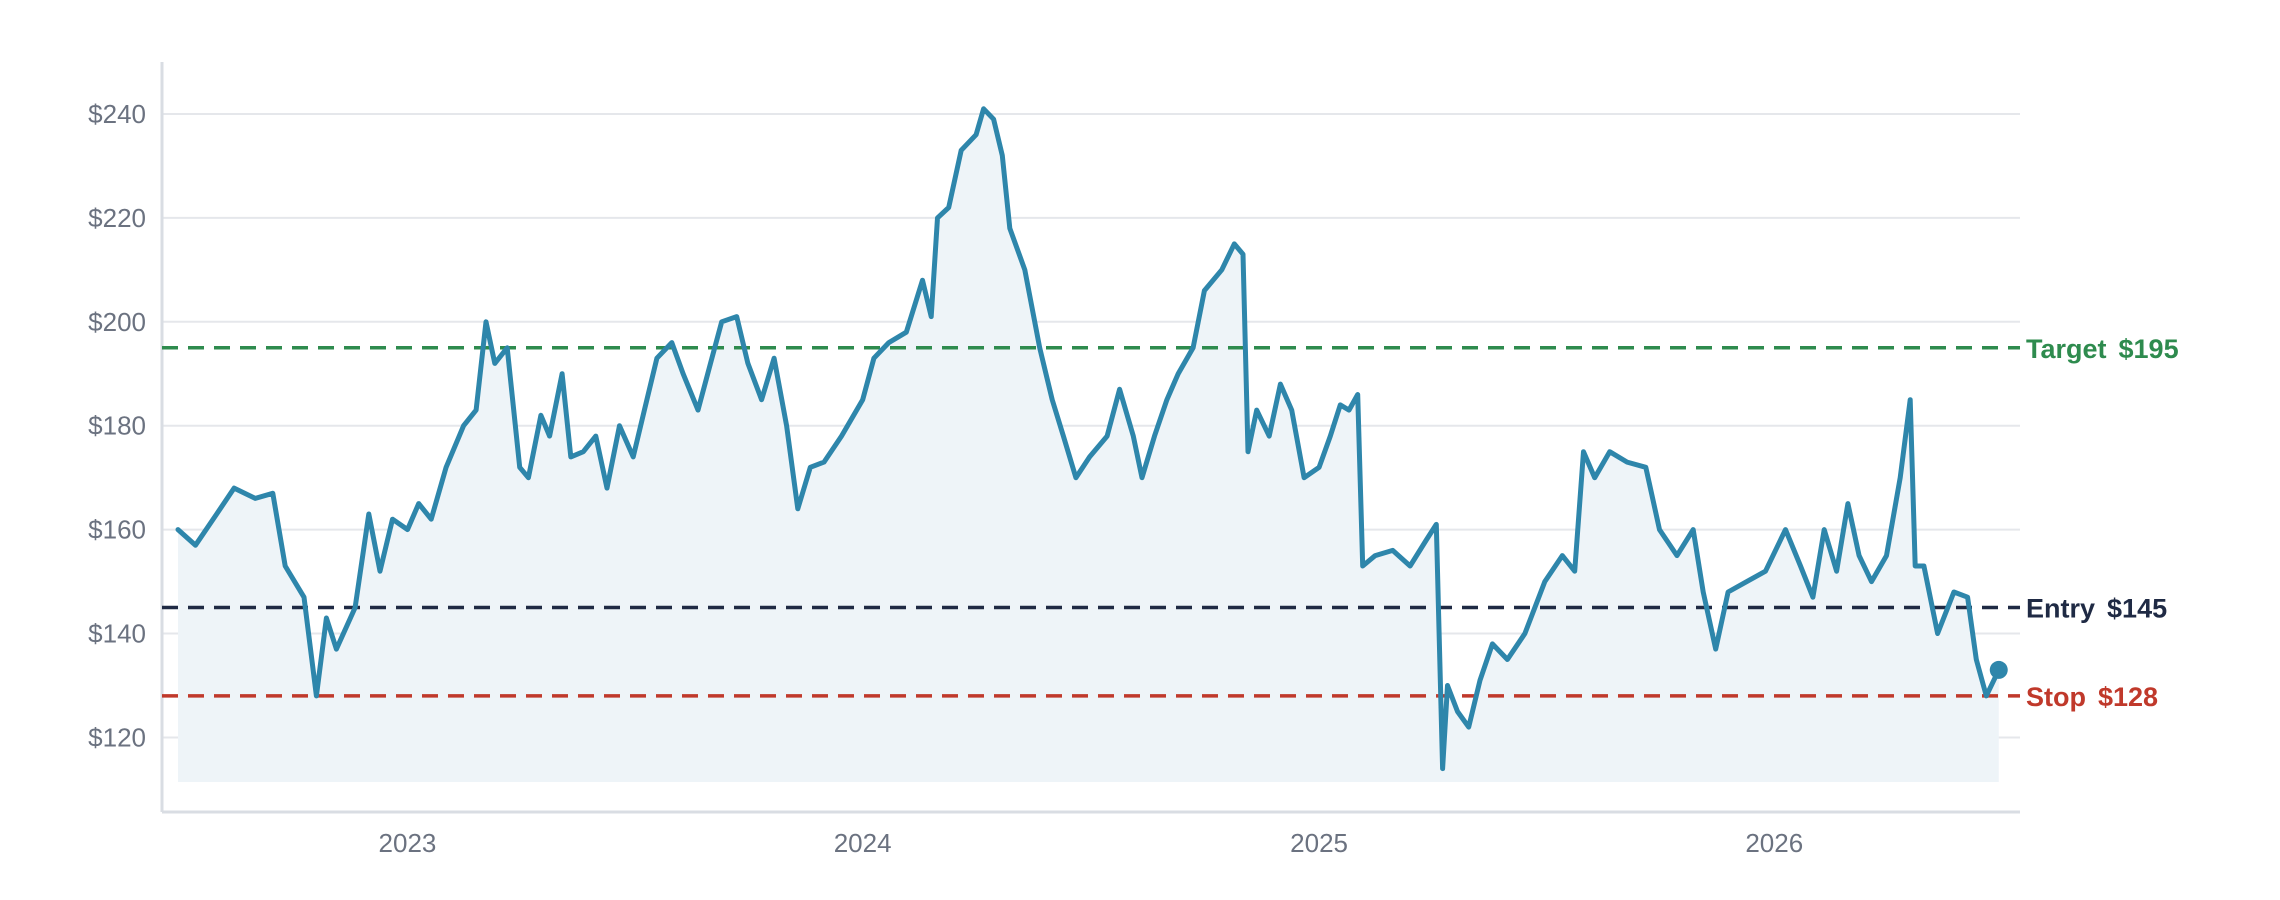 The image size is (2280, 900). What do you see at coordinates (408, 843) in the screenshot?
I see `x-tick-label: 2023` at bounding box center [408, 843].